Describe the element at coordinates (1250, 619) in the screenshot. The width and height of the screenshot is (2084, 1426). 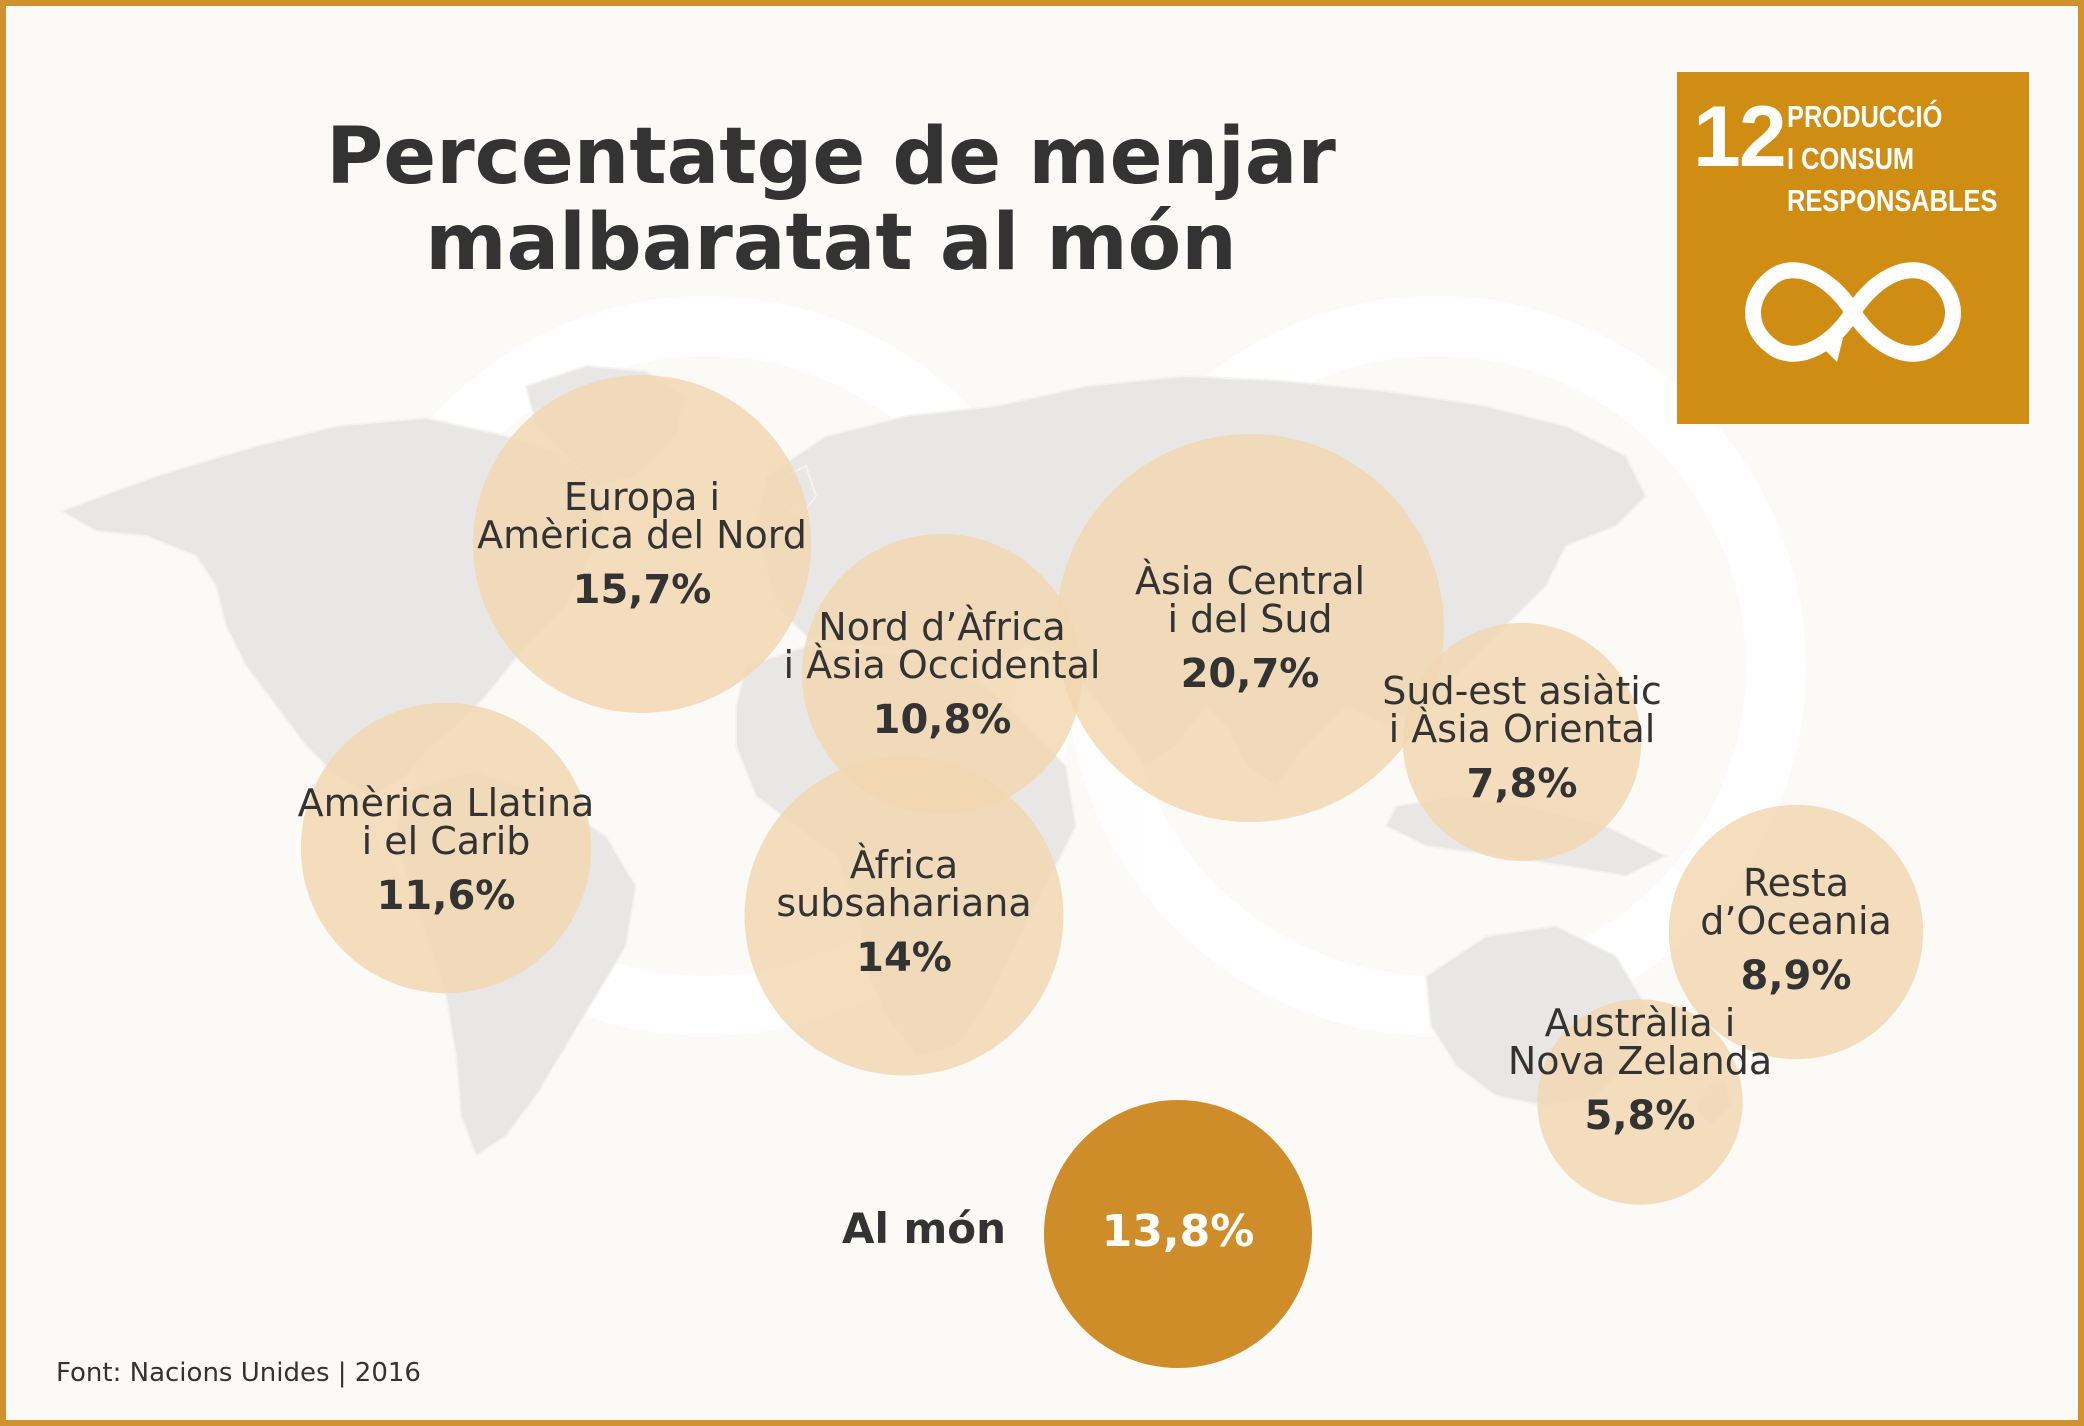
I see `region-name-line: i del Sud` at that location.